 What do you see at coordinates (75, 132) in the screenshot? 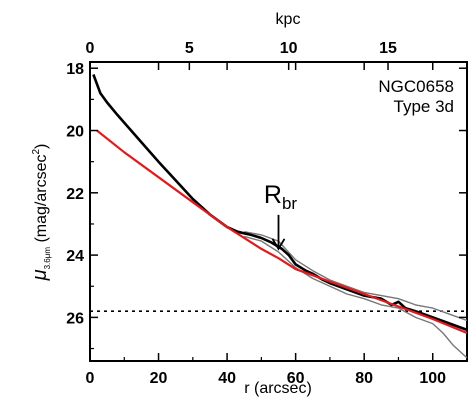
I see `y-tick-label: 20` at bounding box center [75, 132].